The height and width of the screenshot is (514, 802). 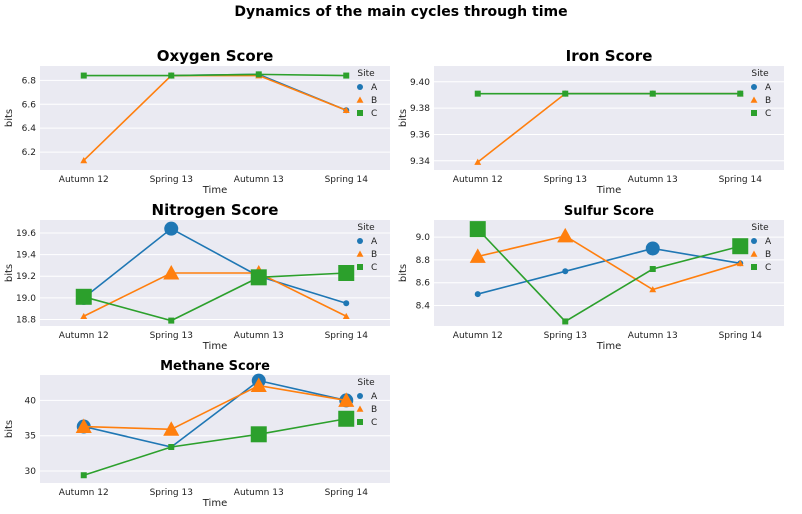 I want to click on y-tick-label: 8.4, so click(x=423, y=306).